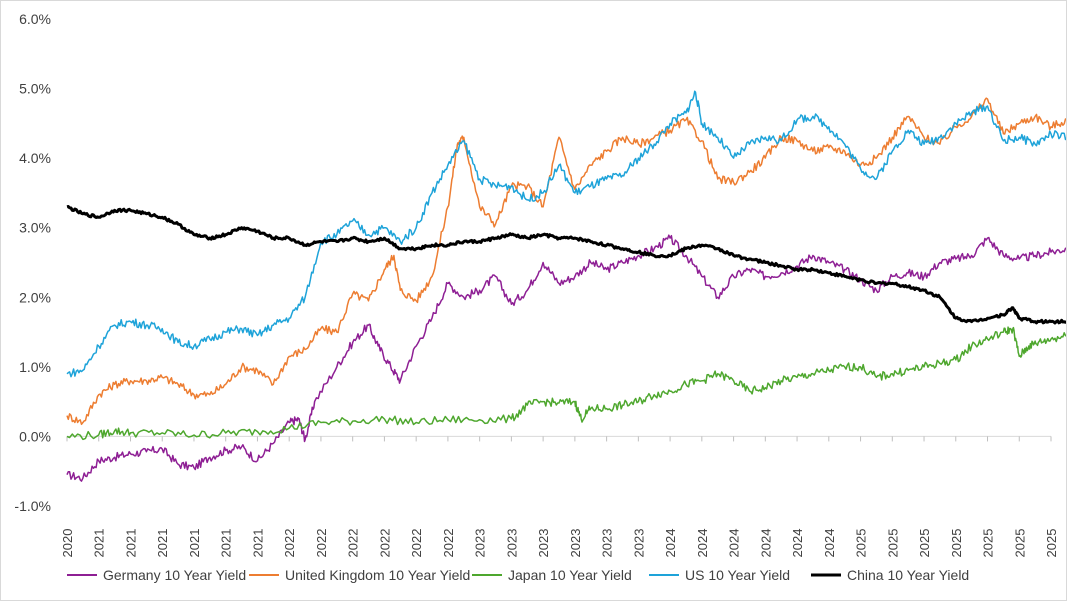 This screenshot has width=1067, height=601. What do you see at coordinates (35, 158) in the screenshot?
I see `y-tick-label: 4.0%` at bounding box center [35, 158].